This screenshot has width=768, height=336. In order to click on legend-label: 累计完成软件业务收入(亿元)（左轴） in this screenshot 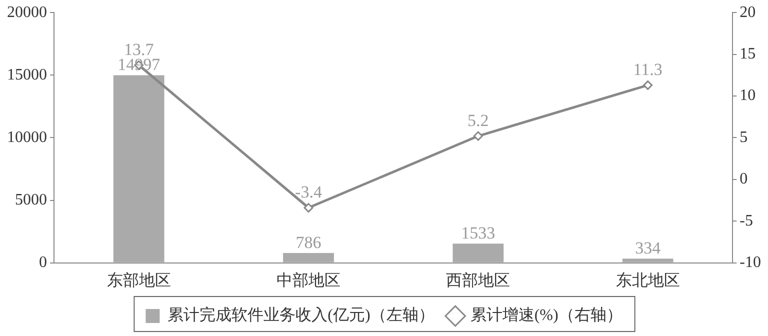, I will do `click(301, 315)`.